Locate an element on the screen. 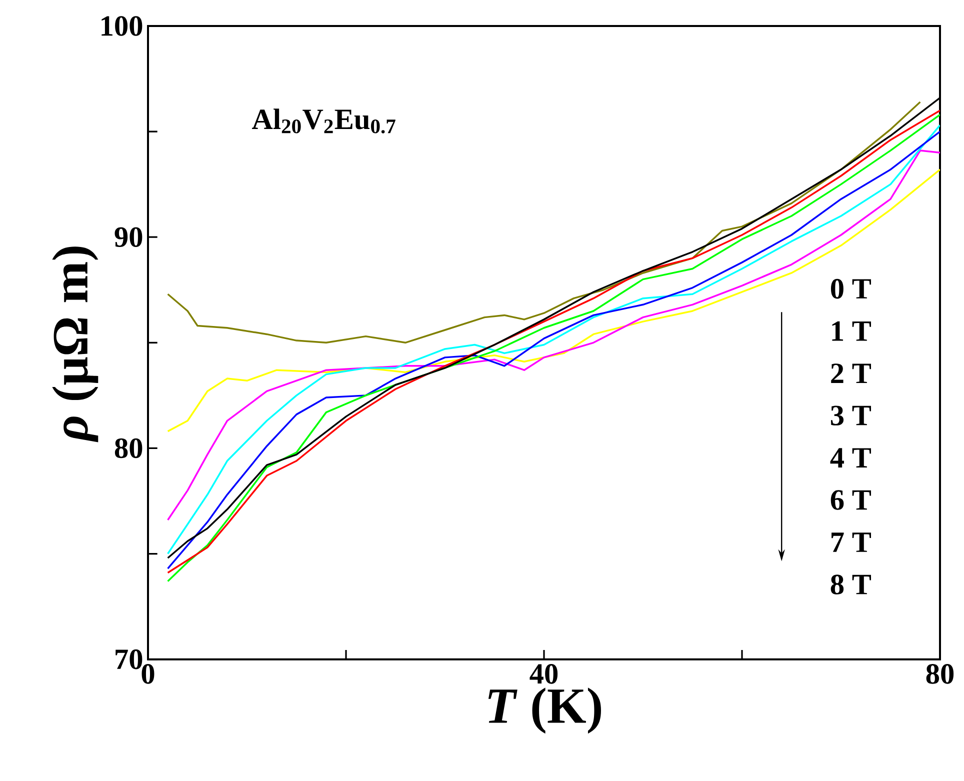 The width and height of the screenshot is (964, 781). x-axis-title: T (K) is located at coordinates (544, 711).